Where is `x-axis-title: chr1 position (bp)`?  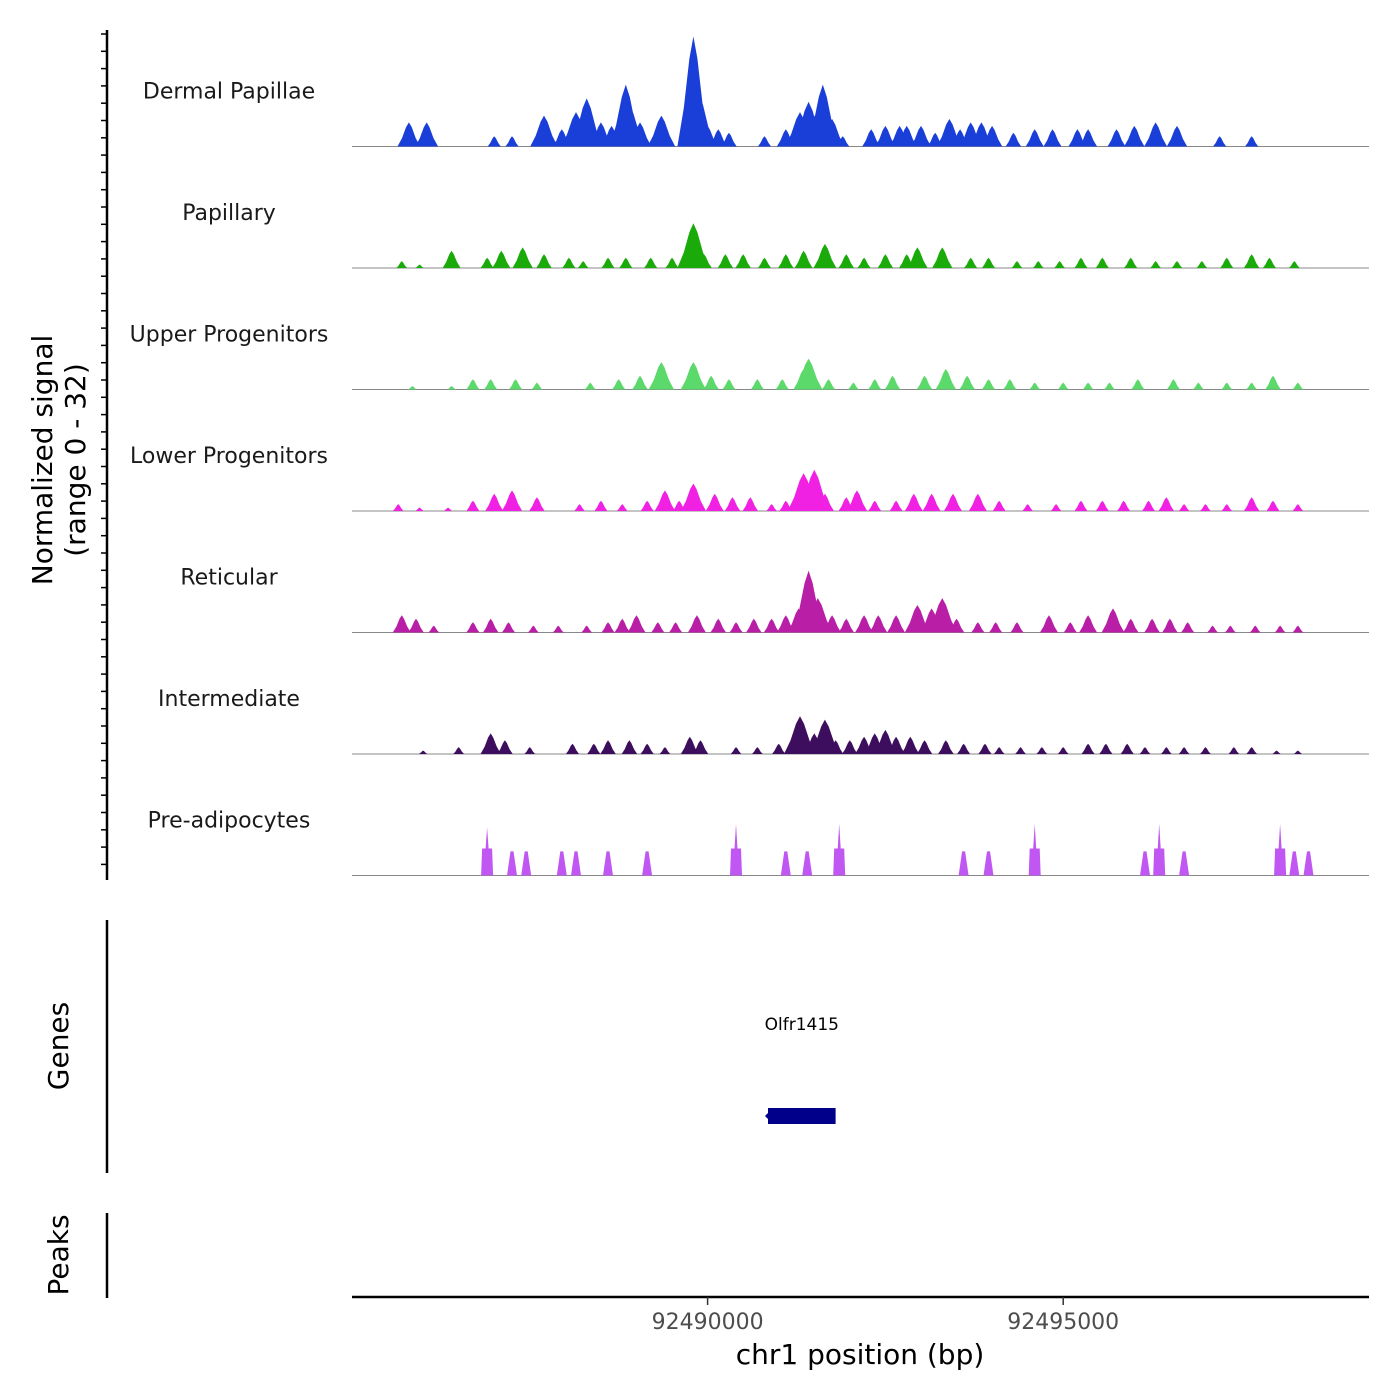 x-axis-title: chr1 position (bp) is located at coordinates (860, 1354).